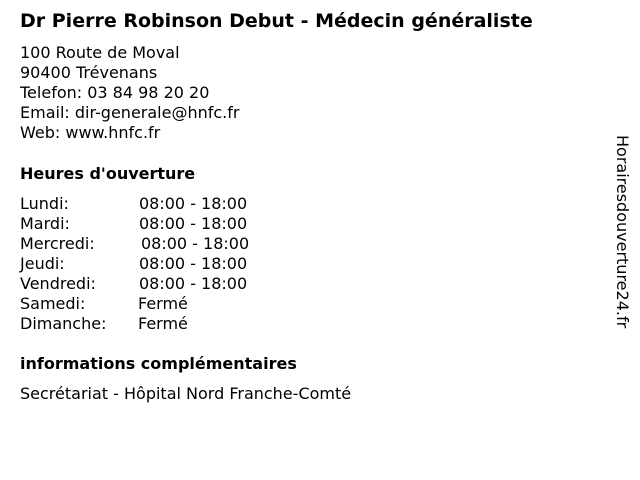  What do you see at coordinates (44, 203) in the screenshot?
I see `day: Lundi:` at bounding box center [44, 203].